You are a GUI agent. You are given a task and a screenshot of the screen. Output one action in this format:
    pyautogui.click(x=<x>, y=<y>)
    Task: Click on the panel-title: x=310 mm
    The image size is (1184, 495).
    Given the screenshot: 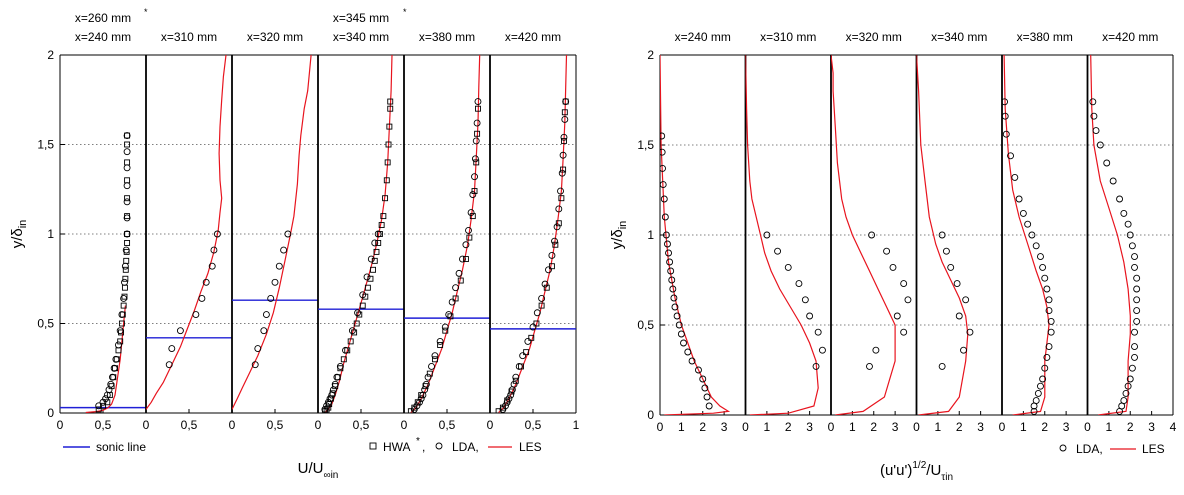 What is the action you would take?
    pyautogui.click(x=189, y=37)
    